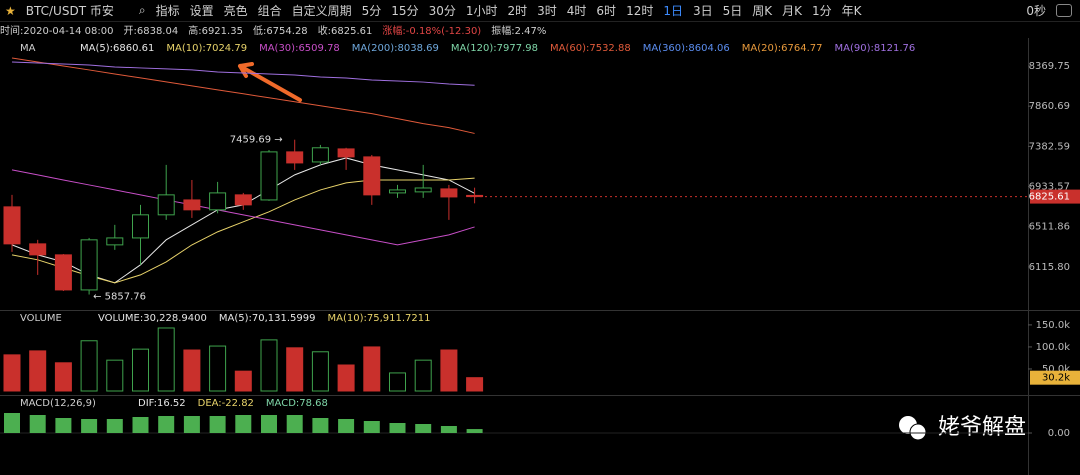  I want to click on period-button: 1小时, so click(481, 11).